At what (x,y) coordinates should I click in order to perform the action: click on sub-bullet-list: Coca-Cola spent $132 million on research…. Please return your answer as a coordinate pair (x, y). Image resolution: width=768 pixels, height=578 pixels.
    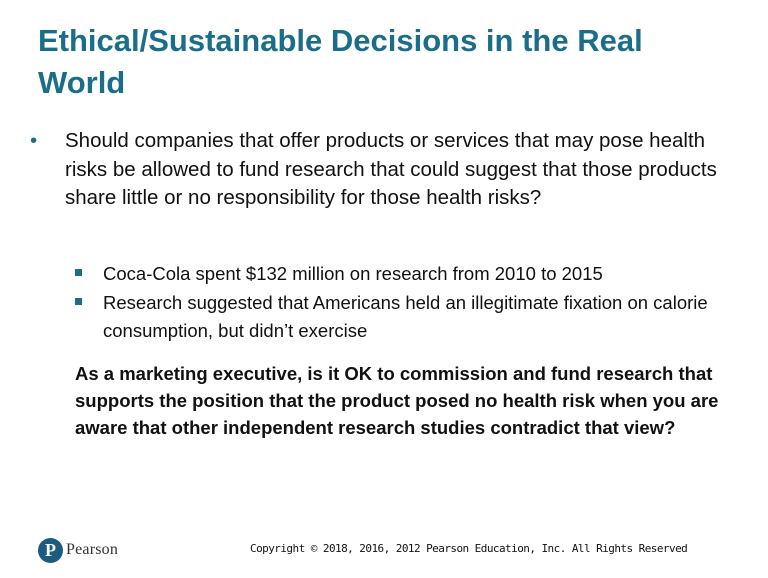
    Looking at the image, I should click on (405, 303).